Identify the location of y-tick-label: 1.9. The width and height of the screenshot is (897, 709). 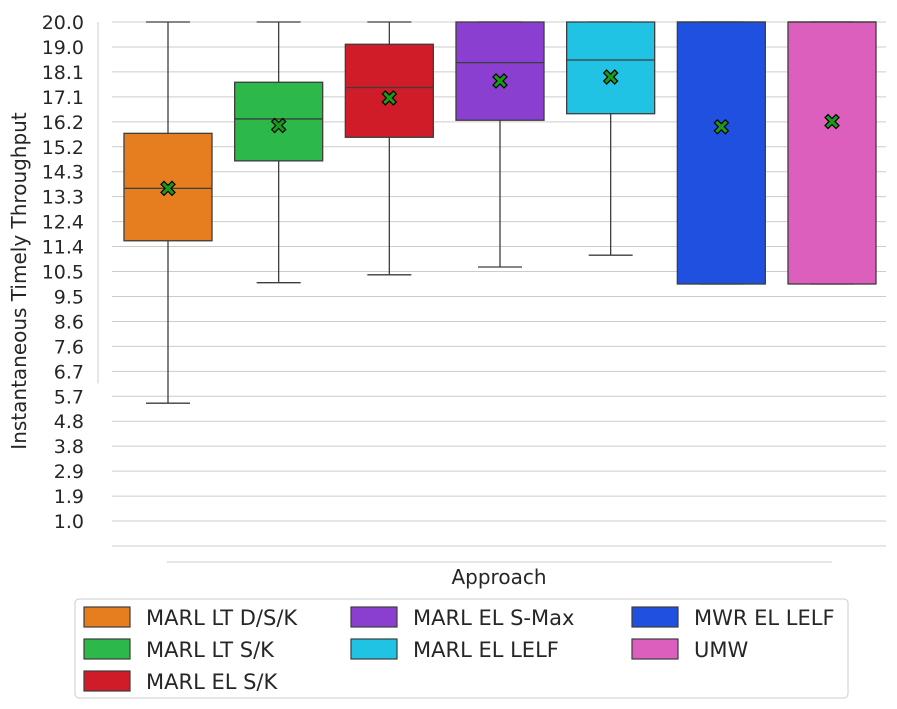
(69, 497).